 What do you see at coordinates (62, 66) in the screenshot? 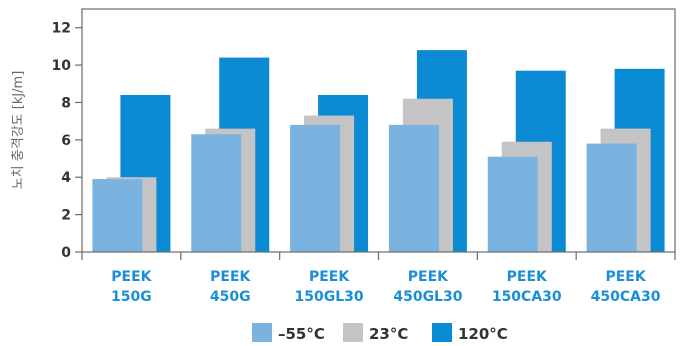
I see `y-tick-label: 10` at bounding box center [62, 66].